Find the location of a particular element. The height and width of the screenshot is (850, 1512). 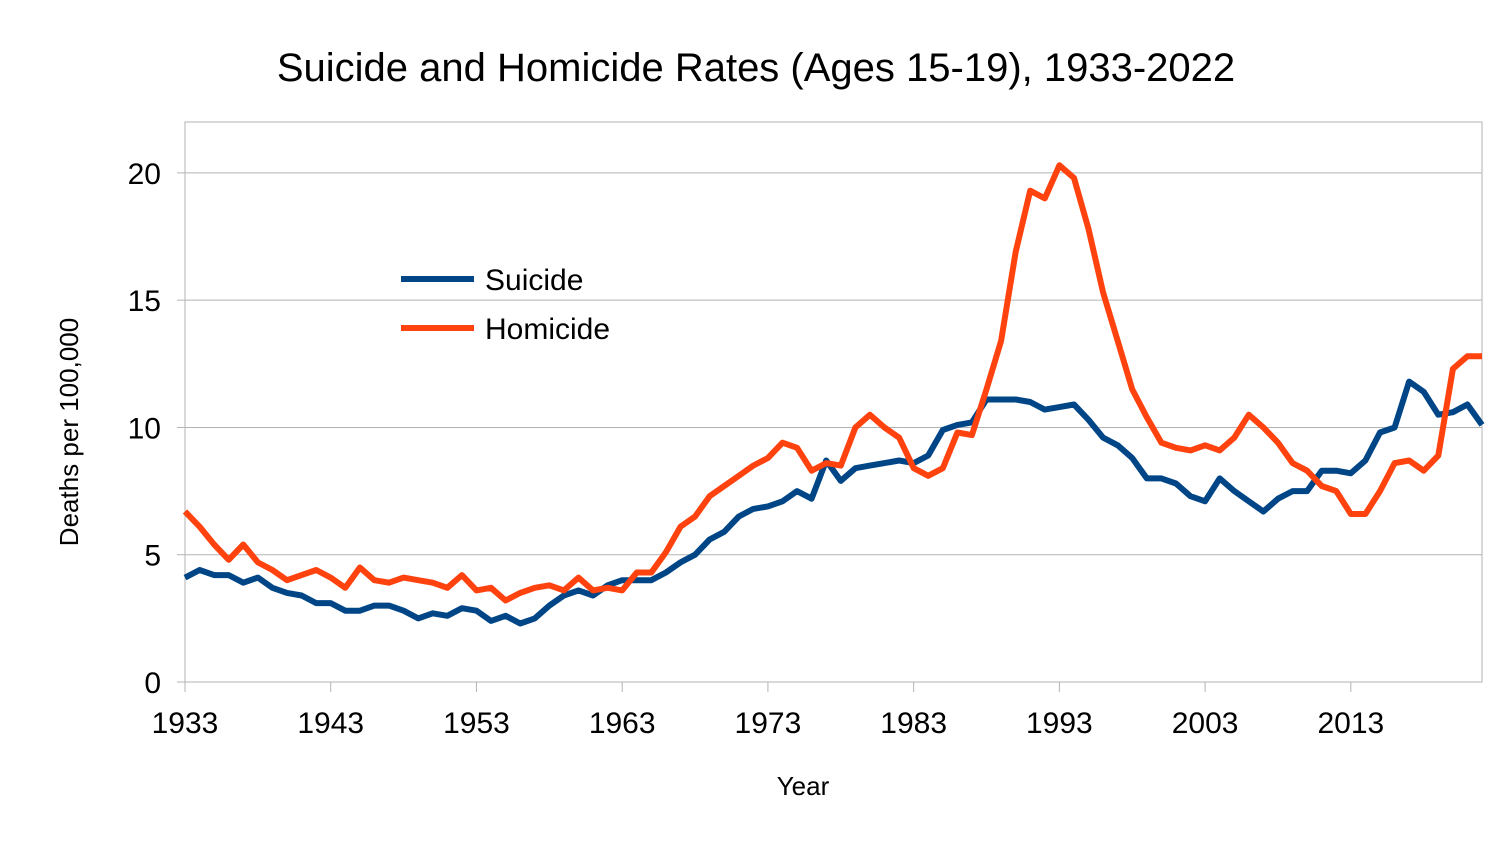

x-tick-label: 2013 is located at coordinates (1350, 723).